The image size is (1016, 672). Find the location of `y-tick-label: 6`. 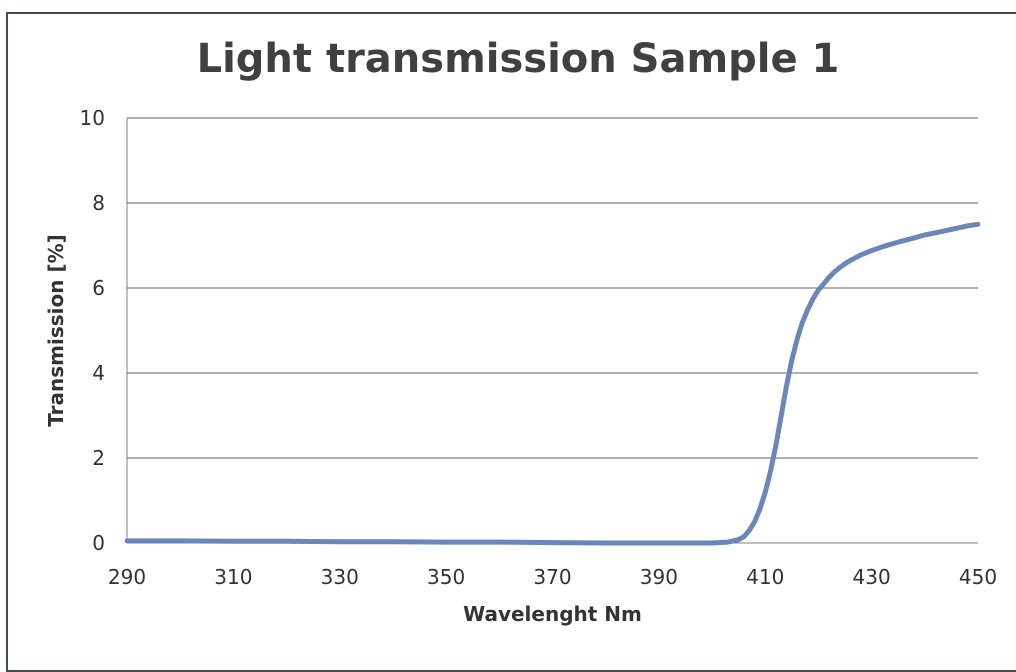

y-tick-label: 6 is located at coordinates (98, 288).